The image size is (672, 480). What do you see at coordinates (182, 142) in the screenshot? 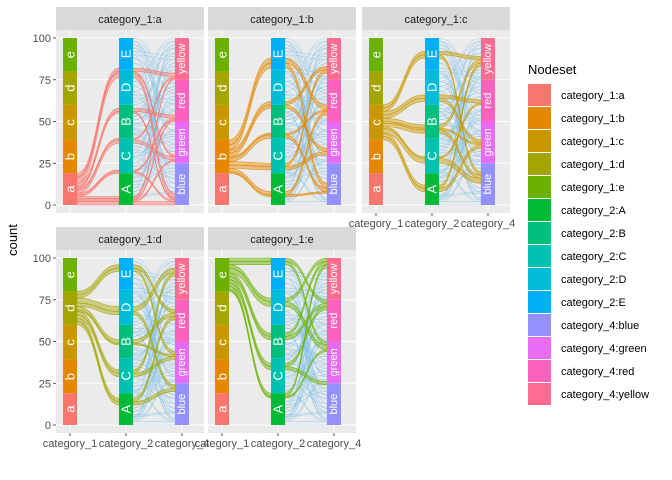
I see `stratum-green` at bounding box center [182, 142].